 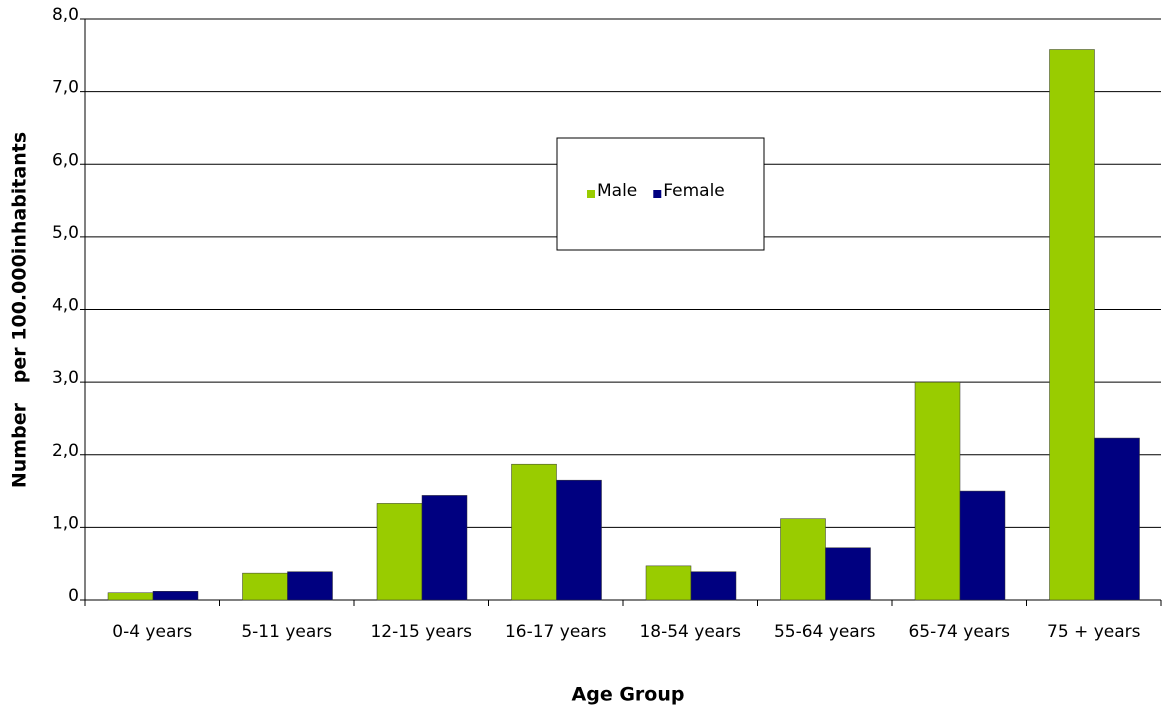 I want to click on x-axis-title: Age Group, so click(x=628, y=695).